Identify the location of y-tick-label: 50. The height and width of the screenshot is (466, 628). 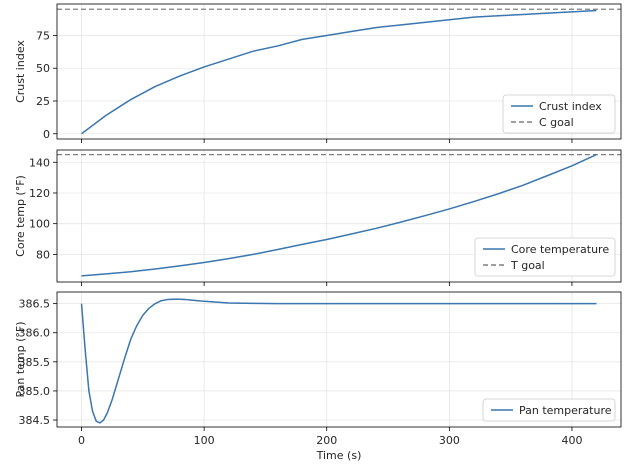
(43, 68).